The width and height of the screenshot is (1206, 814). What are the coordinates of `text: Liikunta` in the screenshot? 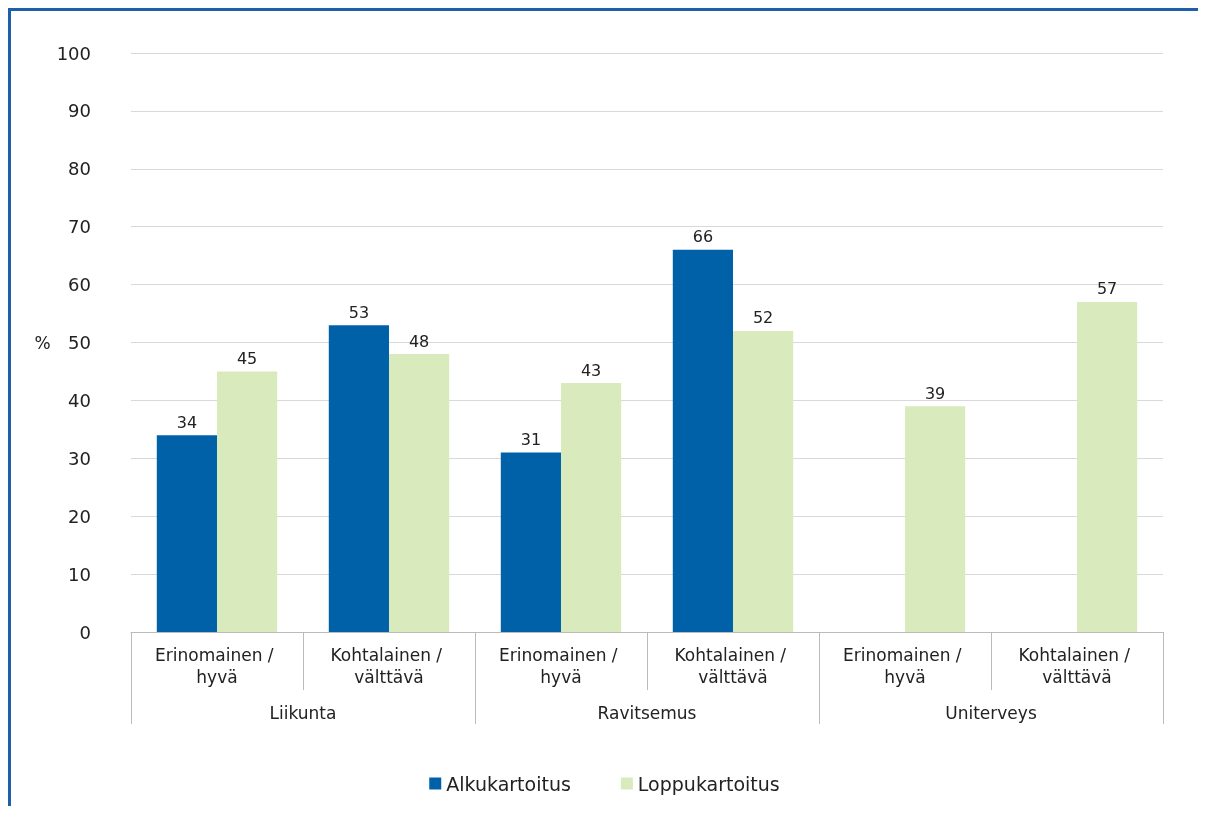 It's located at (303, 712).